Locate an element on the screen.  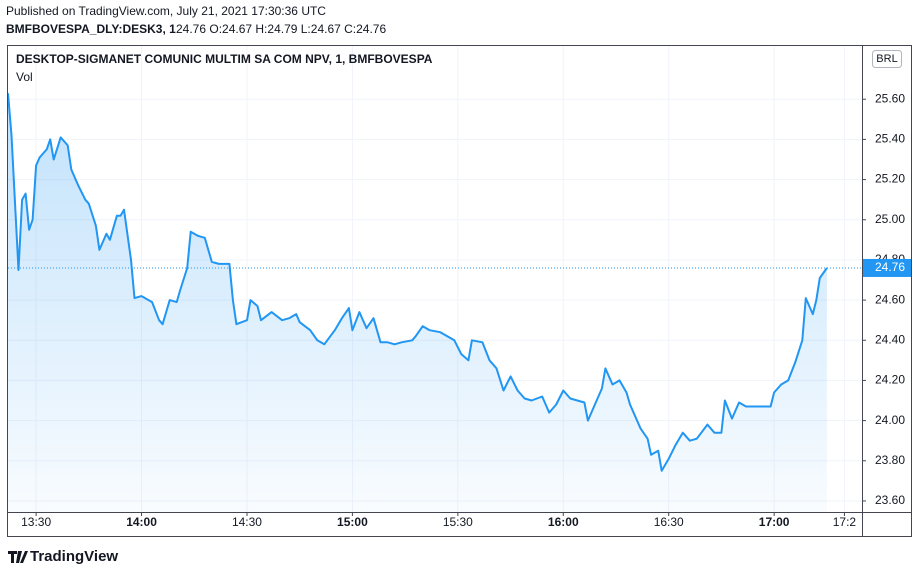
last-price-badge is located at coordinates (887, 267).